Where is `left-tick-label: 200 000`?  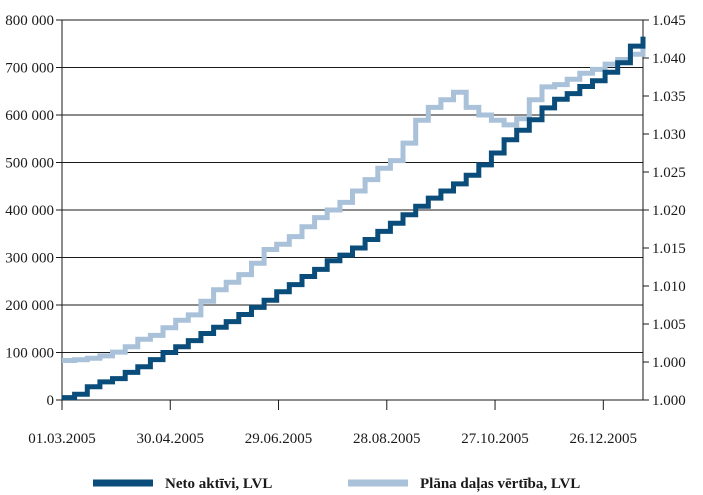
left-tick-label: 200 000 is located at coordinates (29, 306).